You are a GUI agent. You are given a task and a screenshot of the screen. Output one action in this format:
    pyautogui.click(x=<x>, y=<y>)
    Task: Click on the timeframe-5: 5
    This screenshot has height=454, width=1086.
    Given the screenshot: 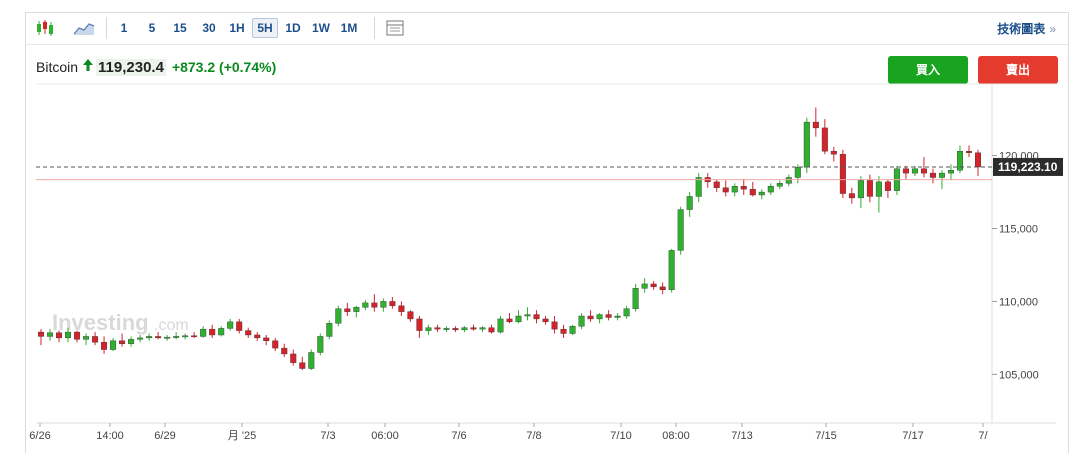 What is the action you would take?
    pyautogui.click(x=152, y=28)
    